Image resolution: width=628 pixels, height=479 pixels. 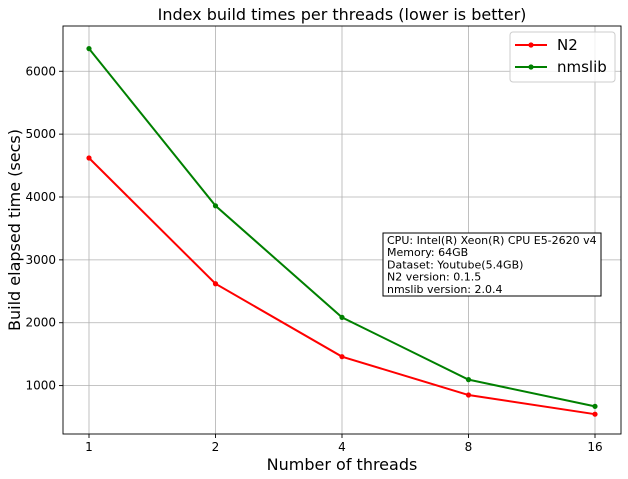 I want to click on y-tick-label: 4000, so click(x=40, y=197).